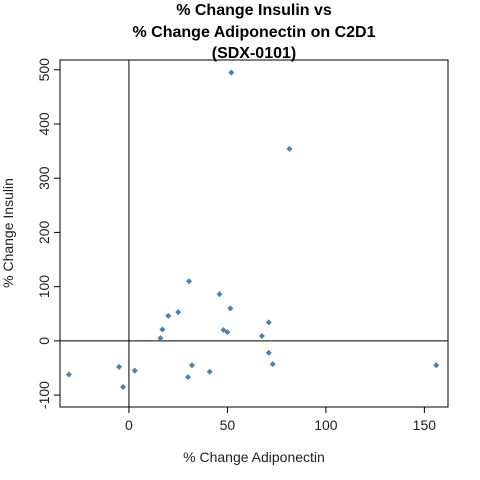  I want to click on y-tick-label: 400, so click(44, 124).